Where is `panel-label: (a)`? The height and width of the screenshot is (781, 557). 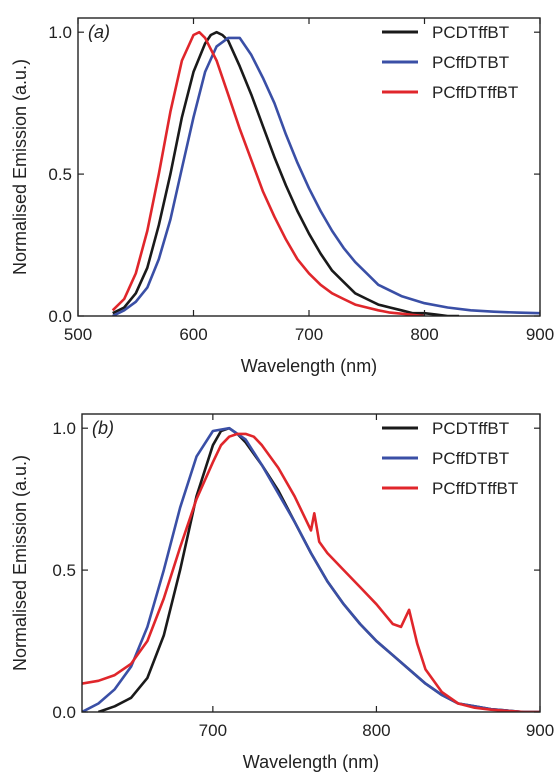
panel-label: (a) is located at coordinates (99, 32).